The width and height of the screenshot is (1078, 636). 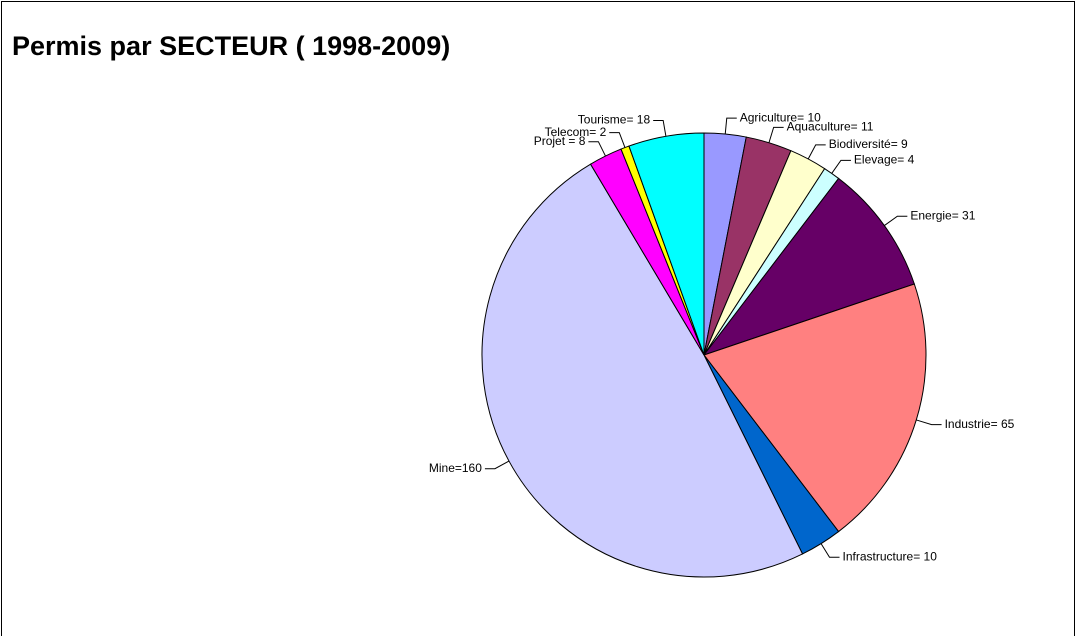 What do you see at coordinates (890, 556) in the screenshot?
I see `data-label: Infrastructure= 10` at bounding box center [890, 556].